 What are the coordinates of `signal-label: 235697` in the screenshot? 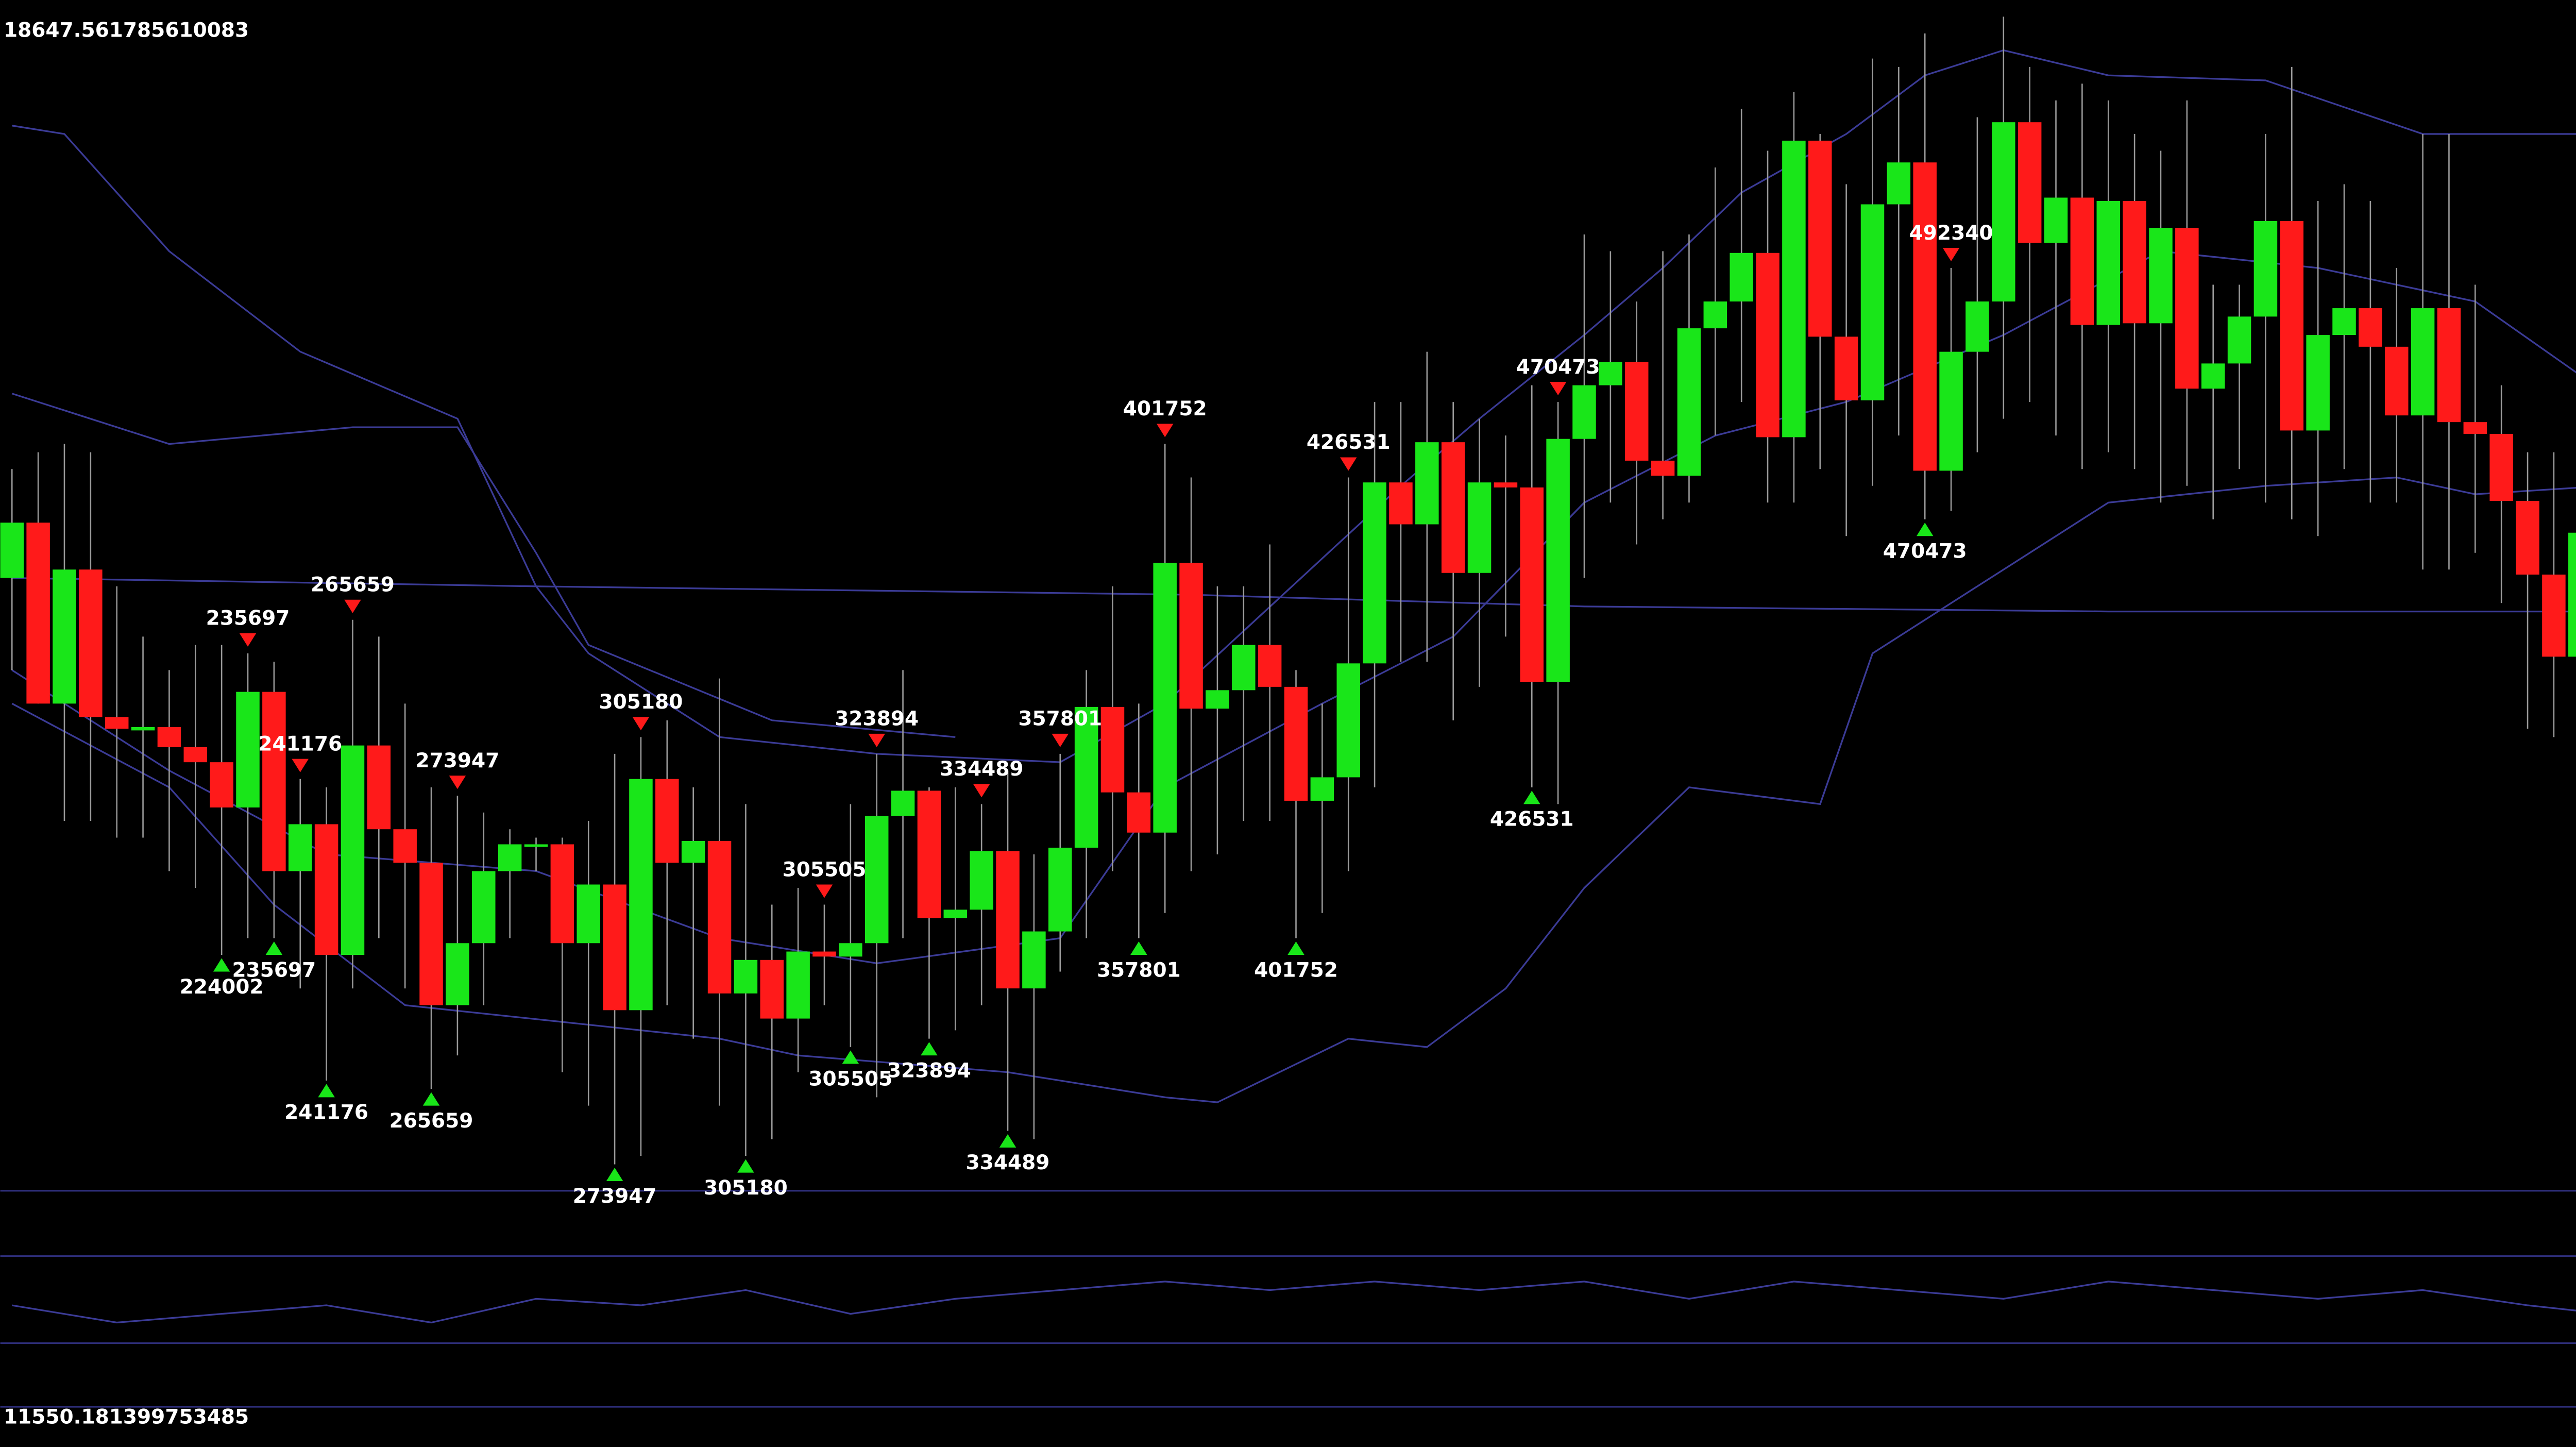 It's located at (248, 618).